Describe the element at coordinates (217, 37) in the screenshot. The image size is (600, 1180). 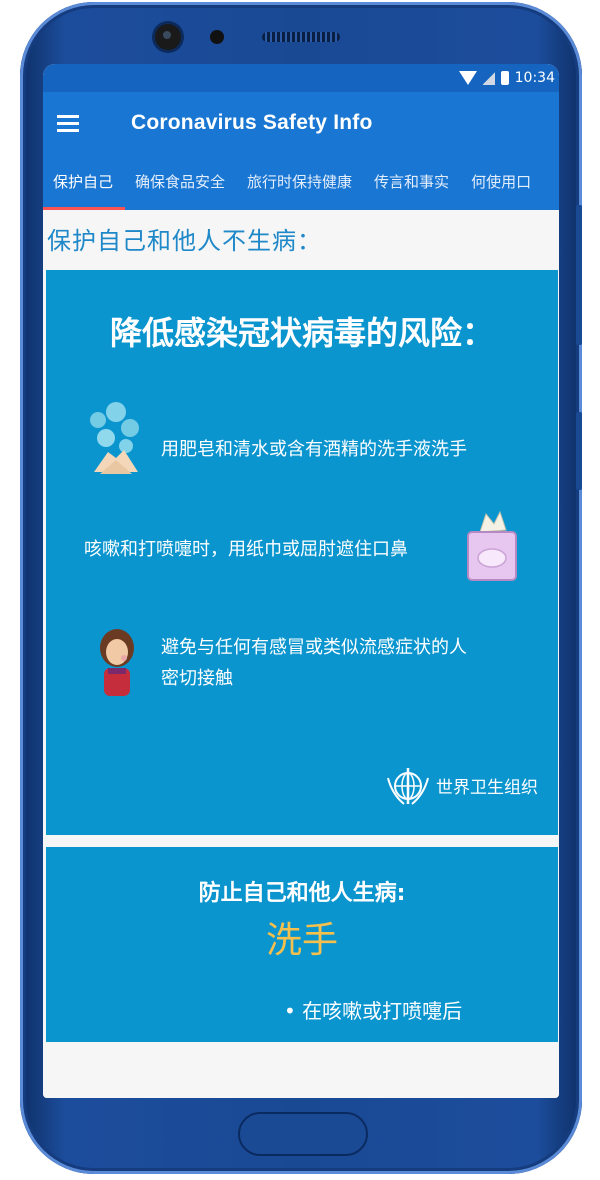
I see `sensor` at that location.